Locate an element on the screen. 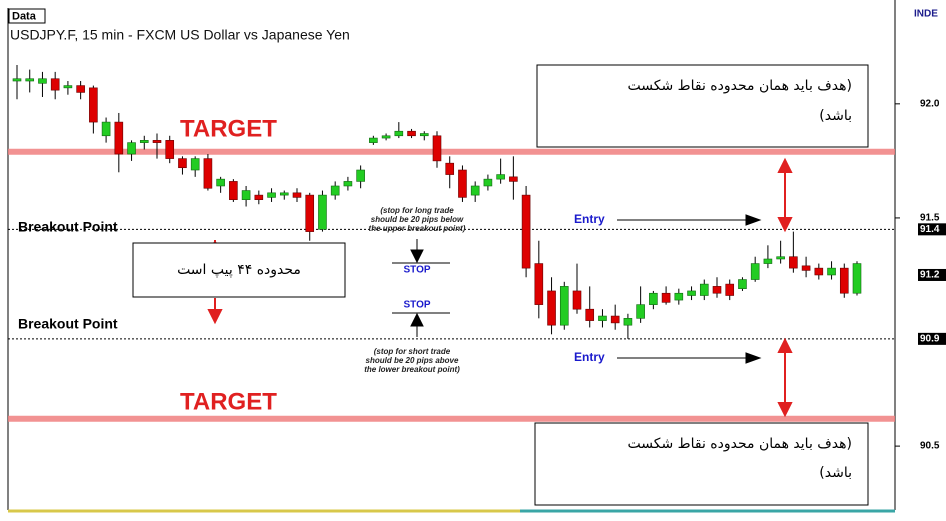 The width and height of the screenshot is (946, 521). range-note: محدوده ۴۴ پیپ است is located at coordinates (239, 270).